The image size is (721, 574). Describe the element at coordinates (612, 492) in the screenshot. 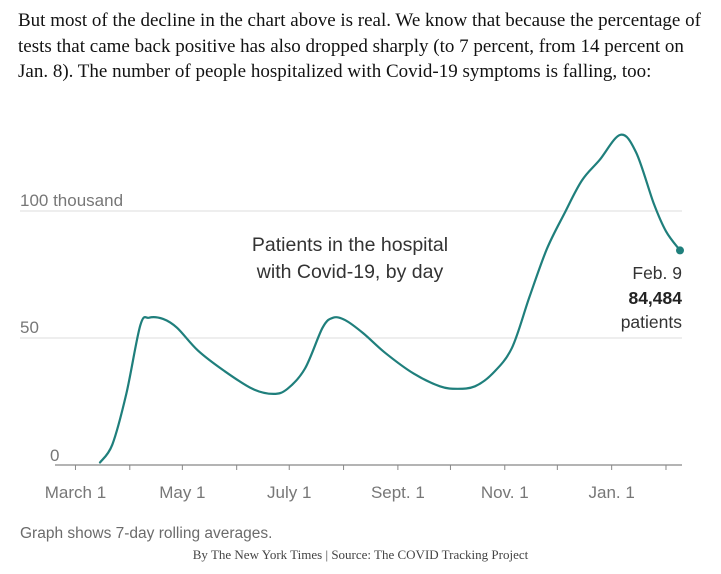

I see `x-tick-label-5: Jan. 1` at that location.